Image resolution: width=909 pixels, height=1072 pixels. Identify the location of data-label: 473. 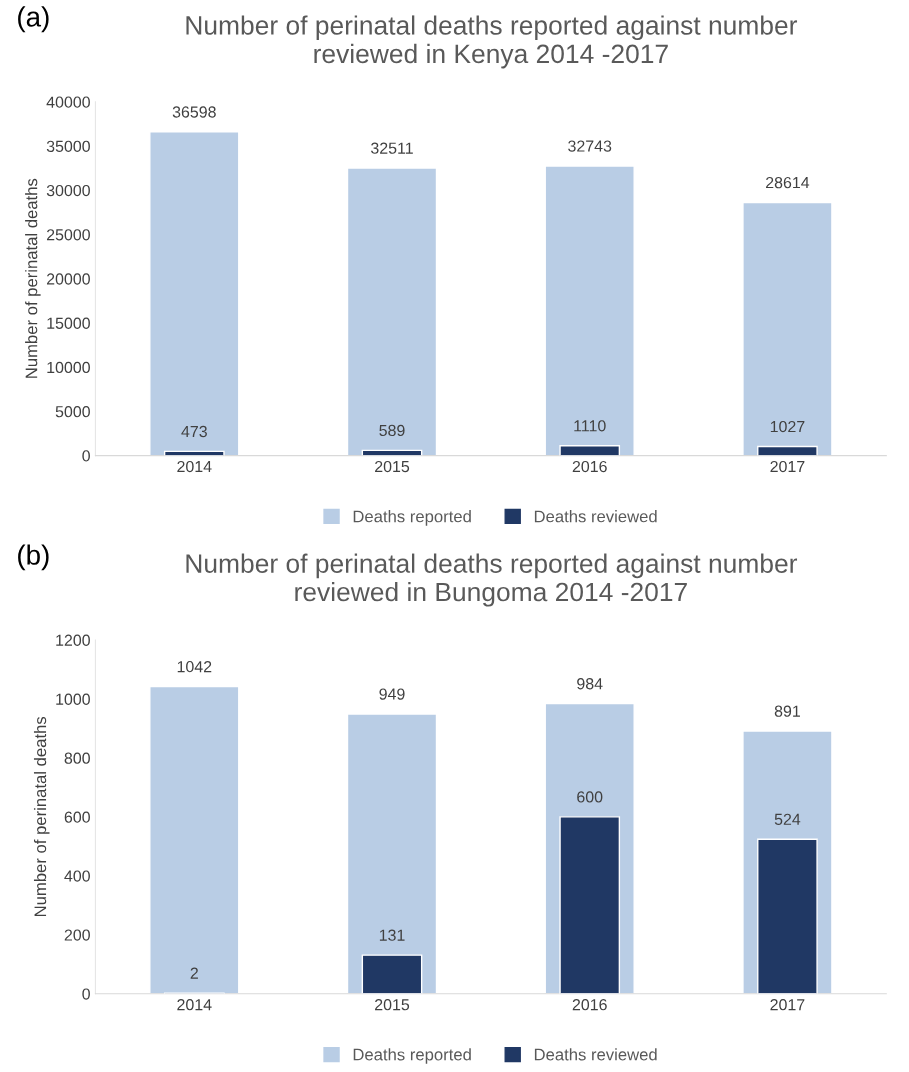
(194, 431).